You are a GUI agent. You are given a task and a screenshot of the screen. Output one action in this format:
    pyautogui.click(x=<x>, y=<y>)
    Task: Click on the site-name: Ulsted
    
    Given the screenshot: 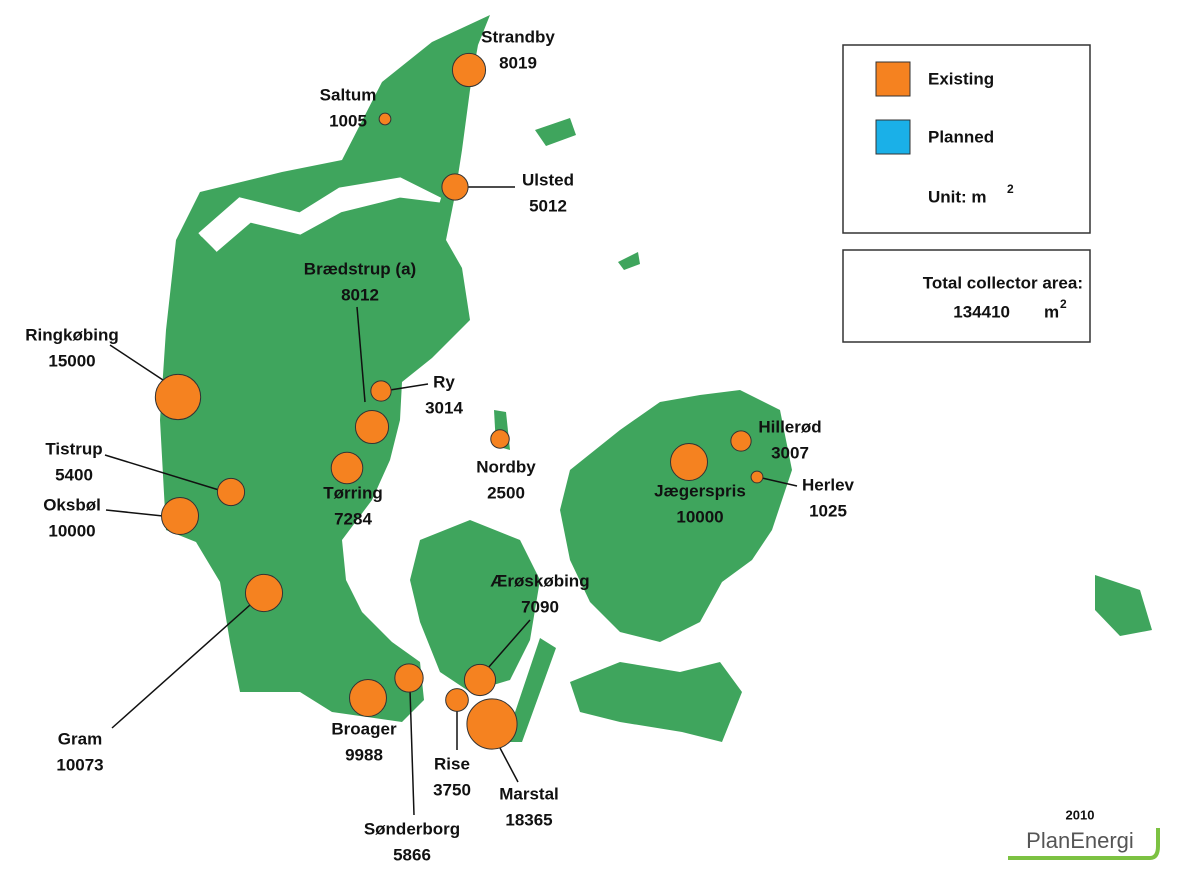 What is the action you would take?
    pyautogui.click(x=548, y=179)
    